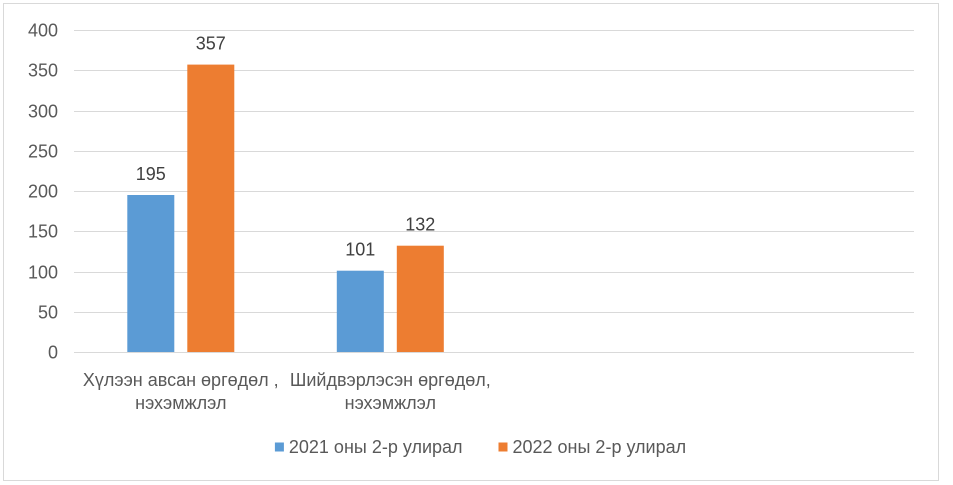 The height and width of the screenshot is (485, 953). What do you see at coordinates (151, 174) in the screenshot?
I see `data-label-series-1-category-1: 195` at bounding box center [151, 174].